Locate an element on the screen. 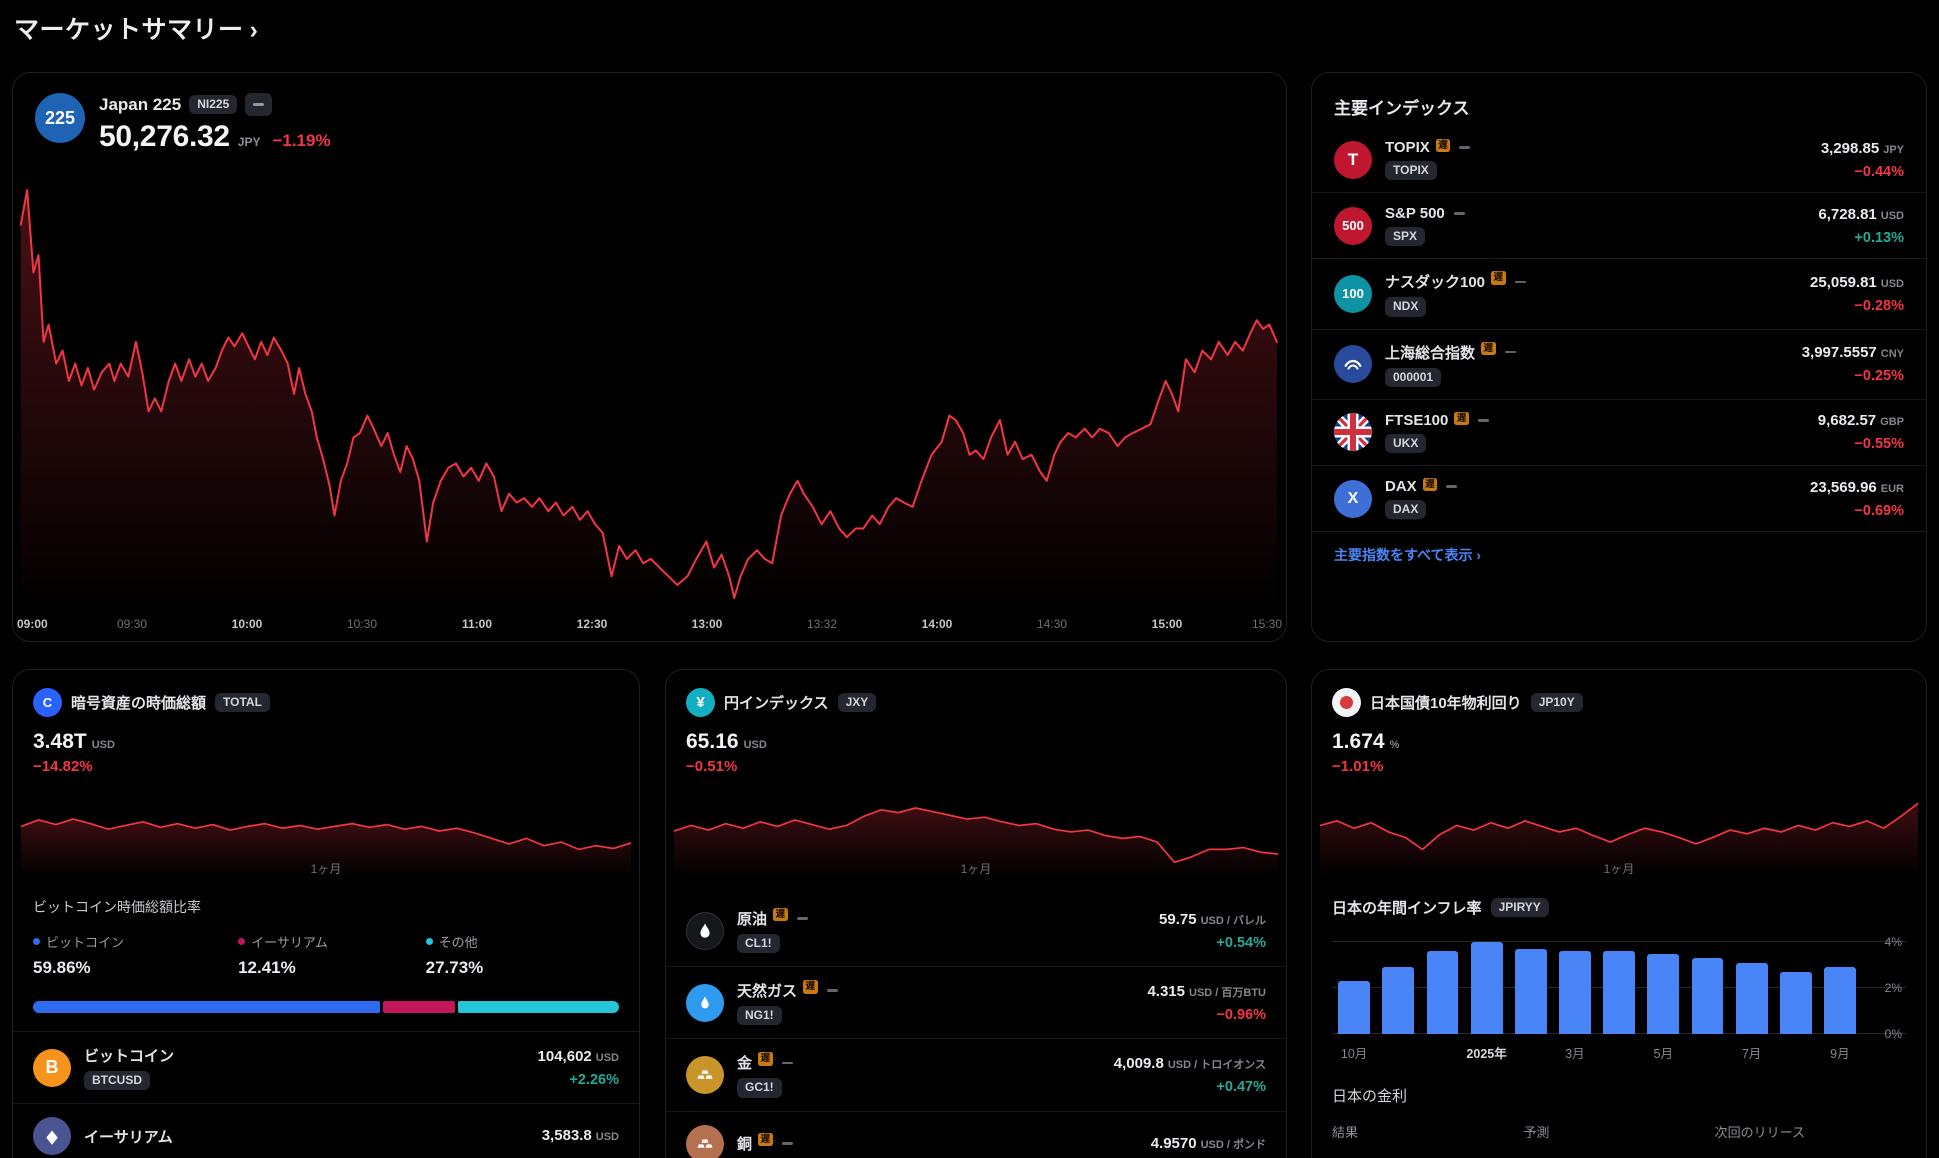  shanghai-composite-logo is located at coordinates (1353, 364).